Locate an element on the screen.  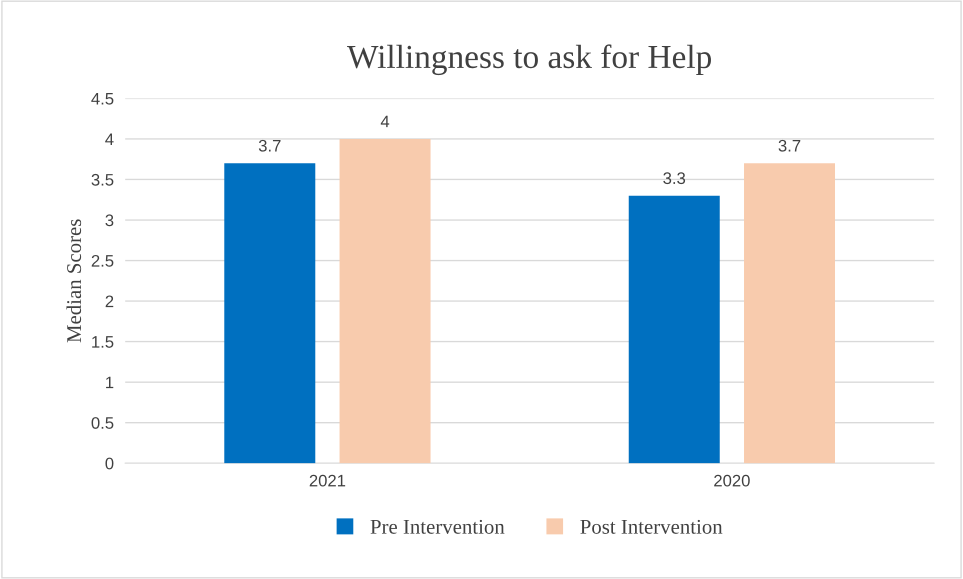
y-tick-label: 1.5 is located at coordinates (103, 342).